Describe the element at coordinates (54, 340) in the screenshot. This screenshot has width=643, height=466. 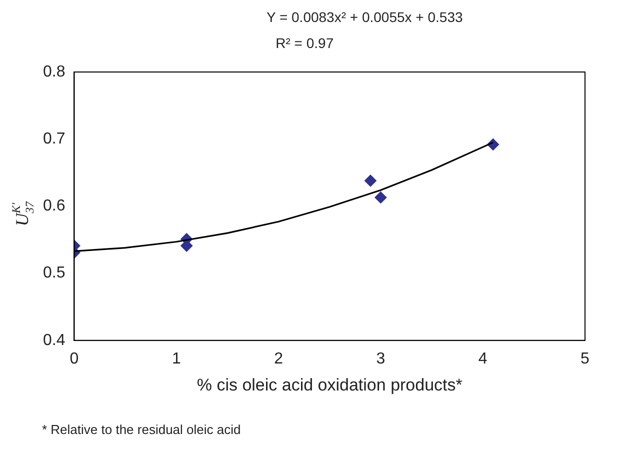
I see `y-tick-label: 0.4` at that location.